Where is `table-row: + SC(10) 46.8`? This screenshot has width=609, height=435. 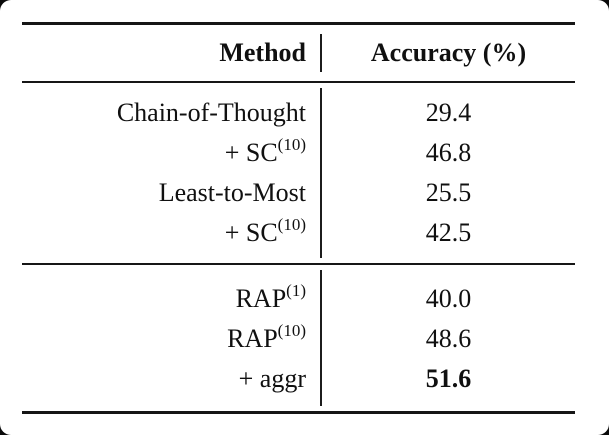
table-row: + SC(10) 46.8 is located at coordinates (298, 153).